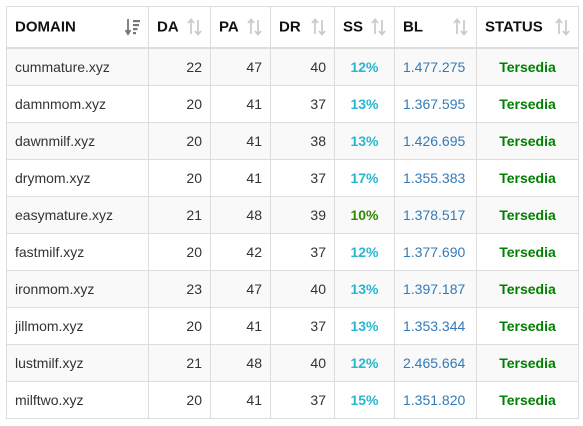  I want to click on column-header-ss: SS, so click(364, 27).